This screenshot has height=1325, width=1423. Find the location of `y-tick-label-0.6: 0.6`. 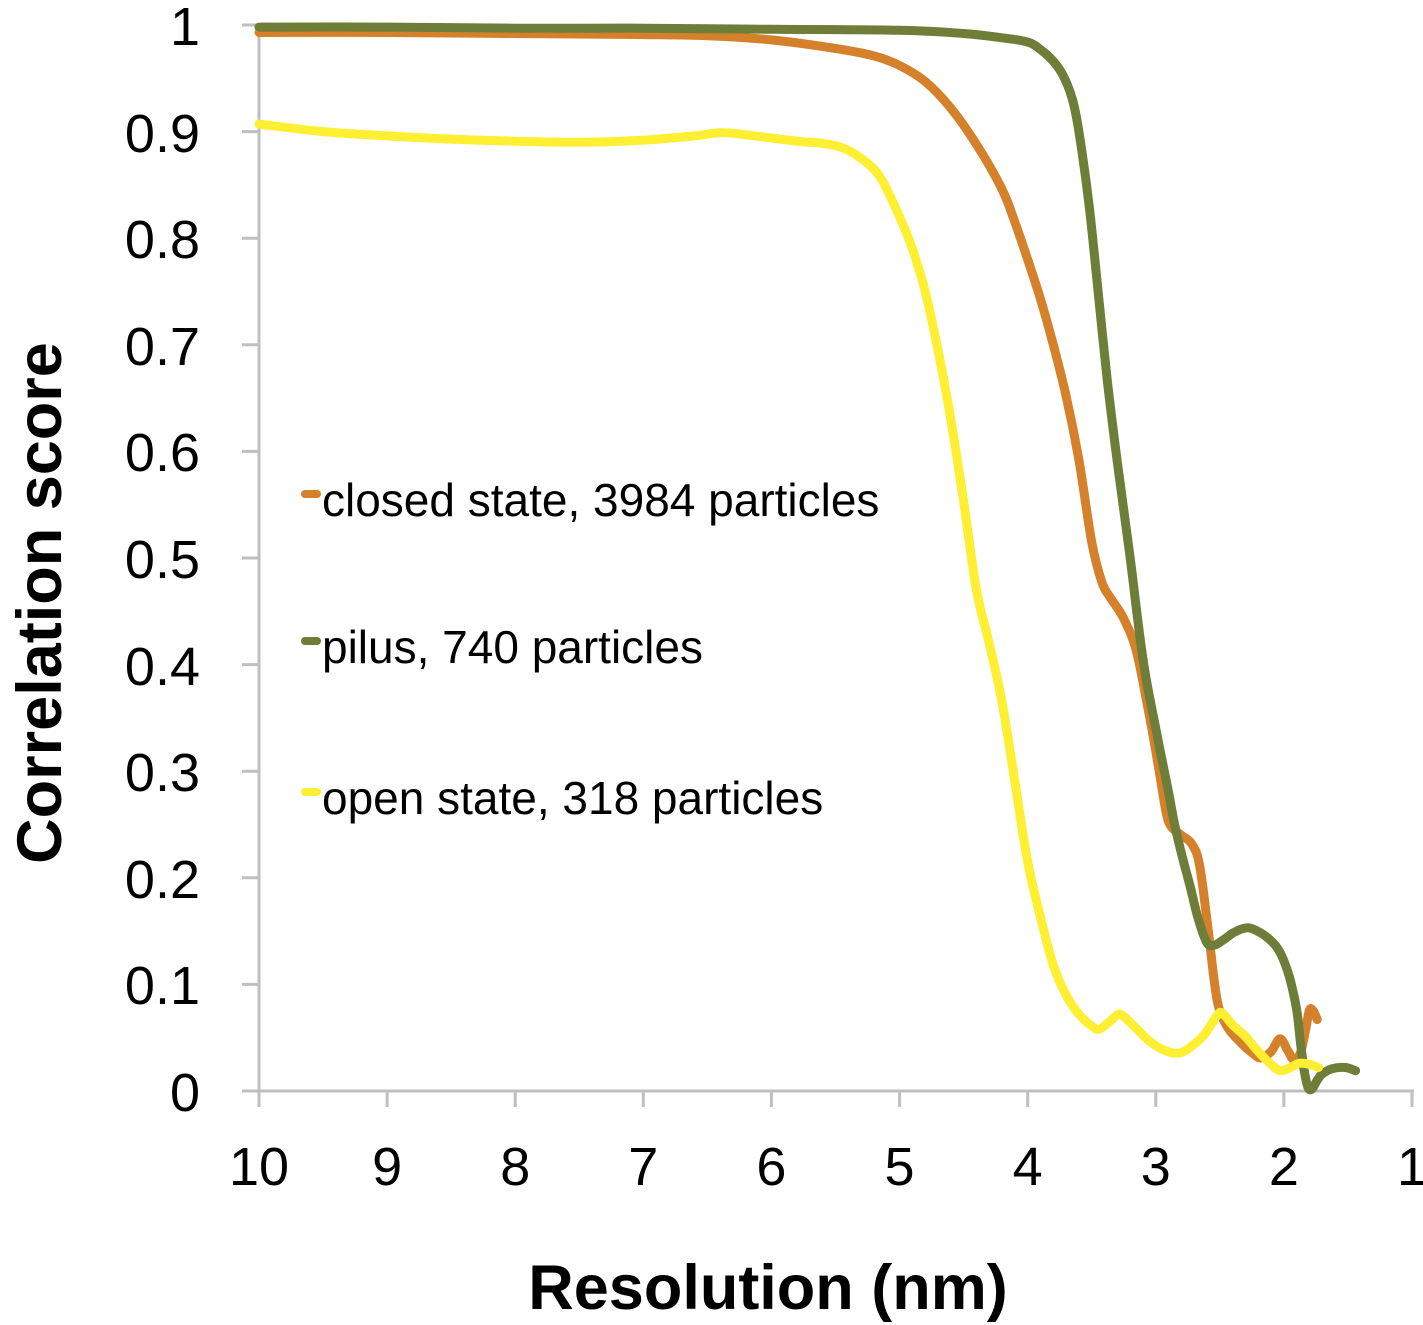

y-tick-label-0.6: 0.6 is located at coordinates (162, 453).